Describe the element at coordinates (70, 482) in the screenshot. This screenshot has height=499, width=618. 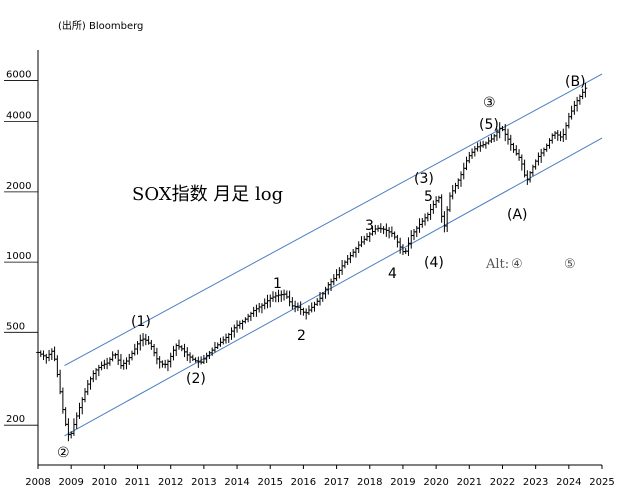
I see `x-tick-label: 2009` at that location.